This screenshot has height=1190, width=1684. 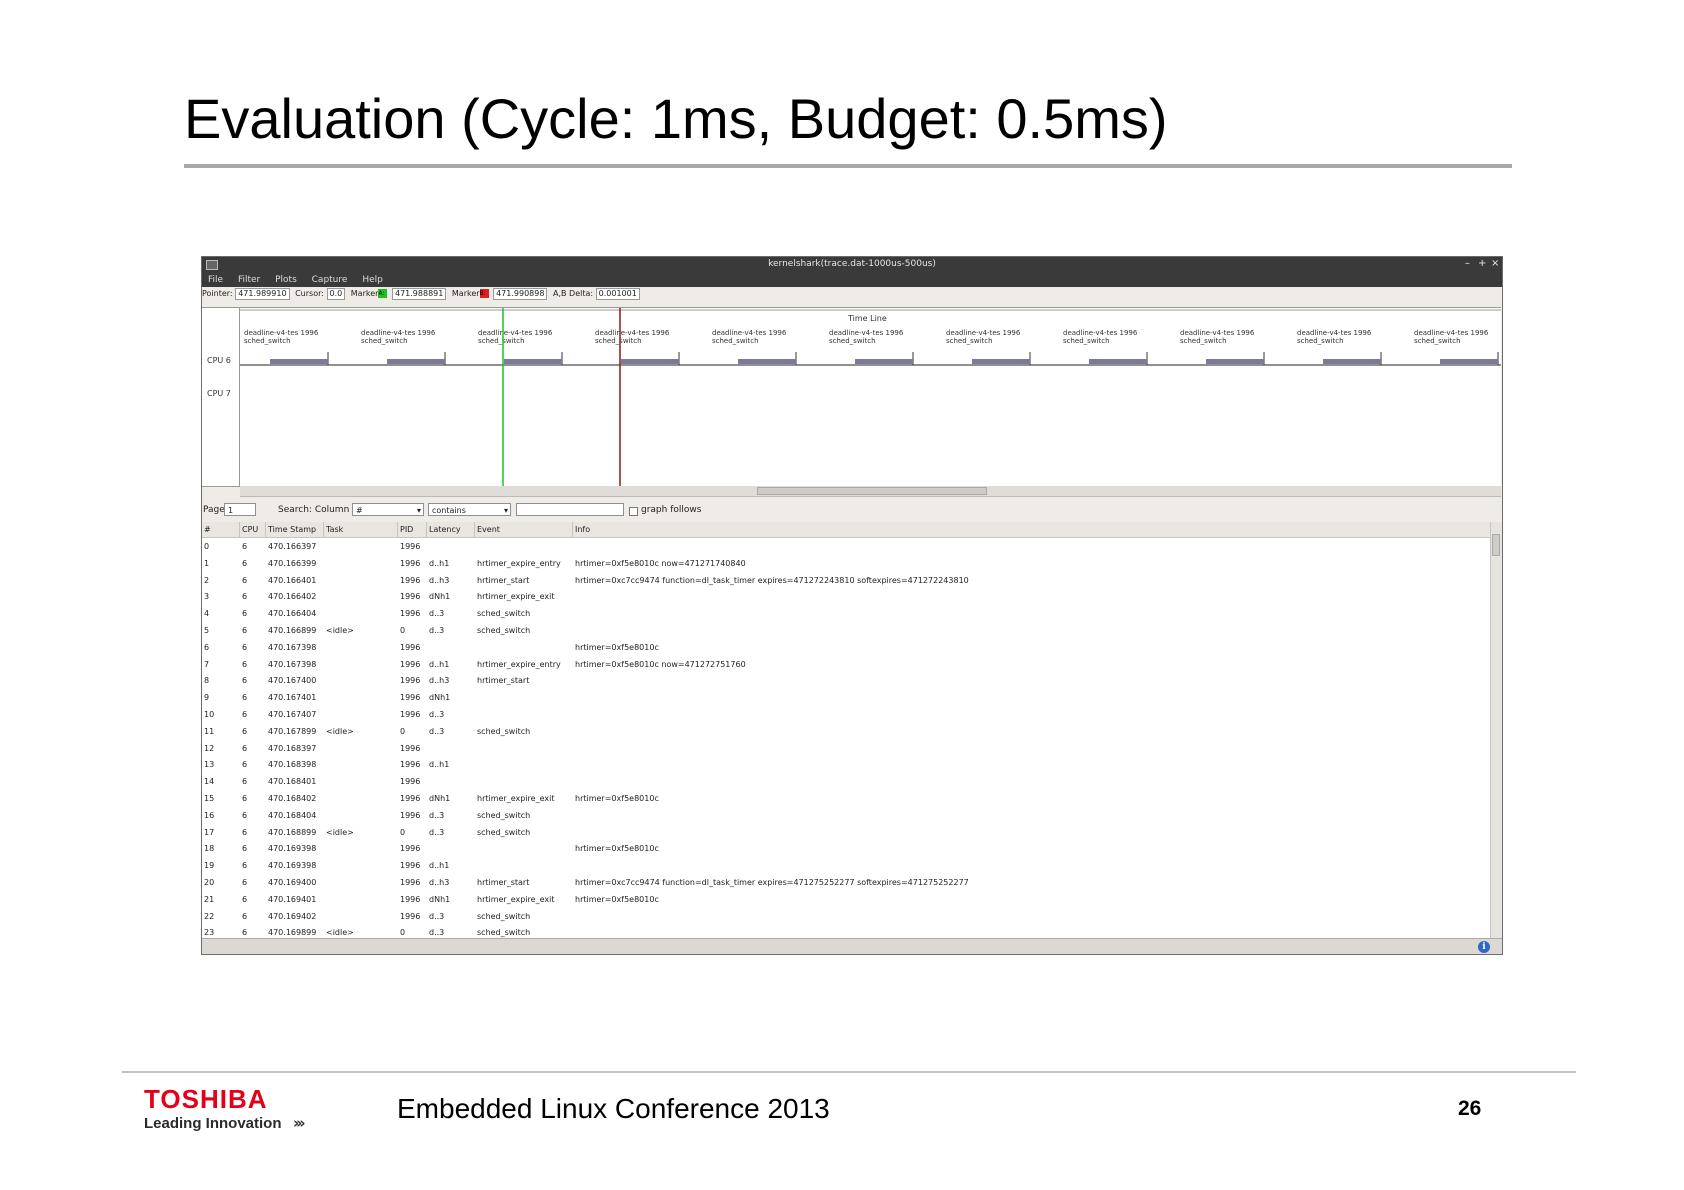 What do you see at coordinates (469, 509) in the screenshot?
I see `match-select: contains ▾` at bounding box center [469, 509].